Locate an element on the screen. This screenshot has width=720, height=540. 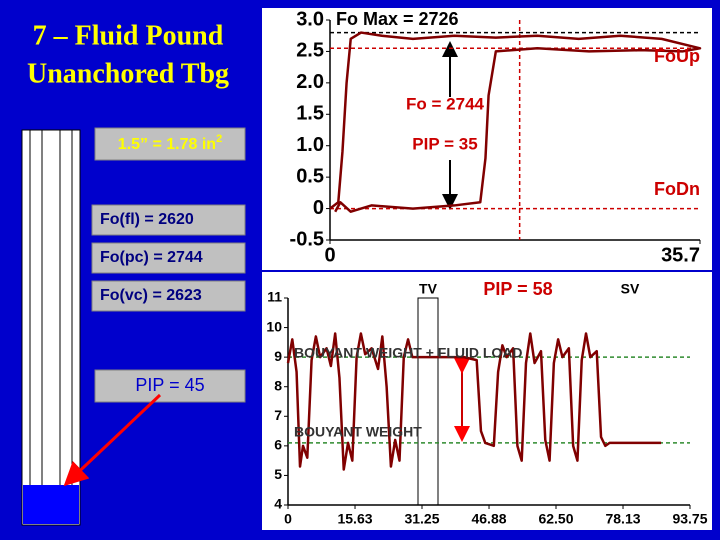
force-label: Fo(pc) = 2744 is located at coordinates (151, 257).